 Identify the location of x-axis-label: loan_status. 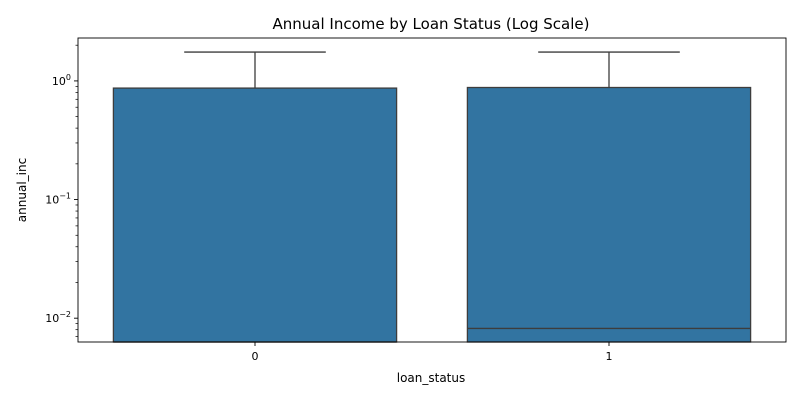
(431, 378).